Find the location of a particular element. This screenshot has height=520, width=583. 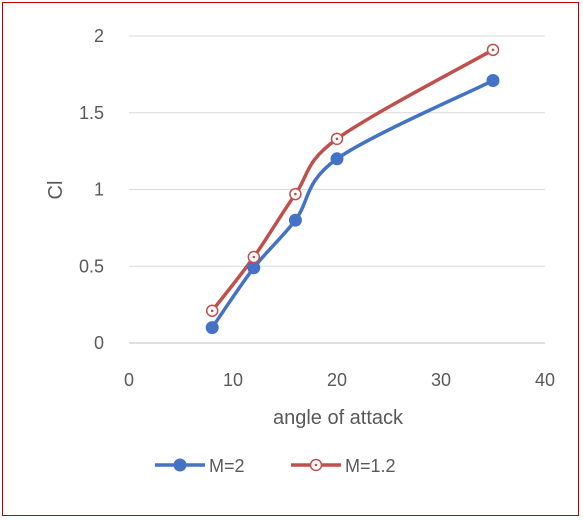

y-tick-labels: 0 0.5 1 1.5 2 is located at coordinates (91, 189).